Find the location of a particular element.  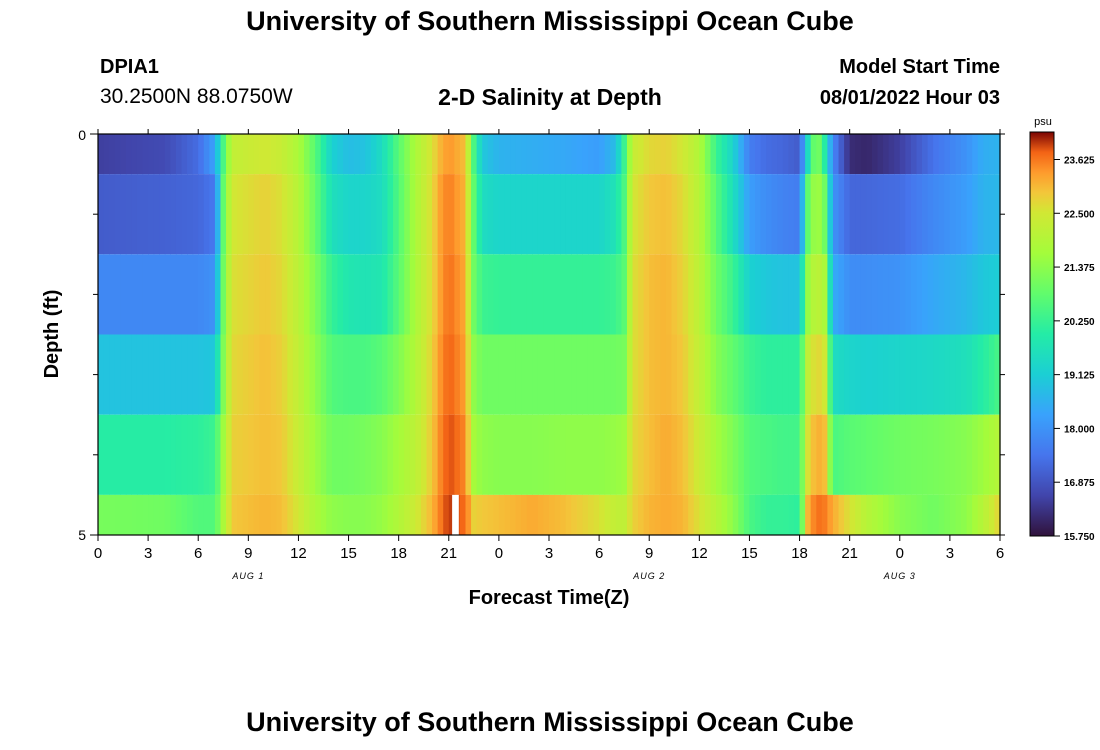

colorbar-tick-label: 23.625 is located at coordinates (1079, 160).